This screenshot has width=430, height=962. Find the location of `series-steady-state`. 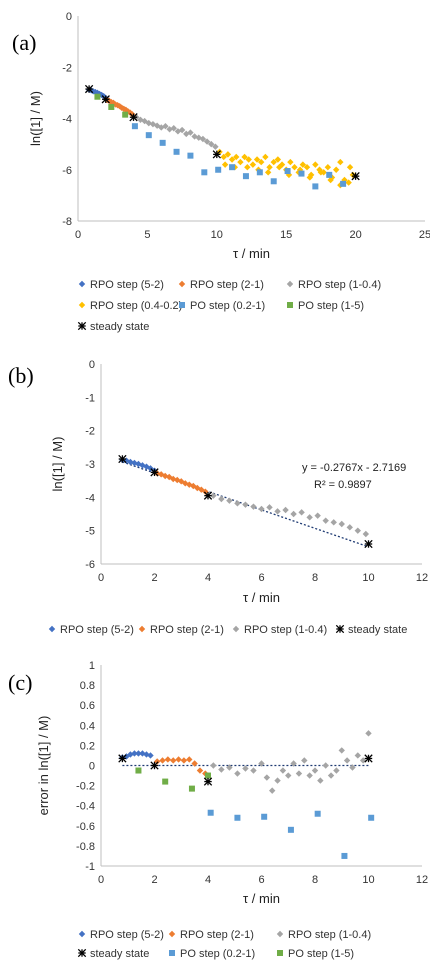

series-steady-state is located at coordinates (222, 132).